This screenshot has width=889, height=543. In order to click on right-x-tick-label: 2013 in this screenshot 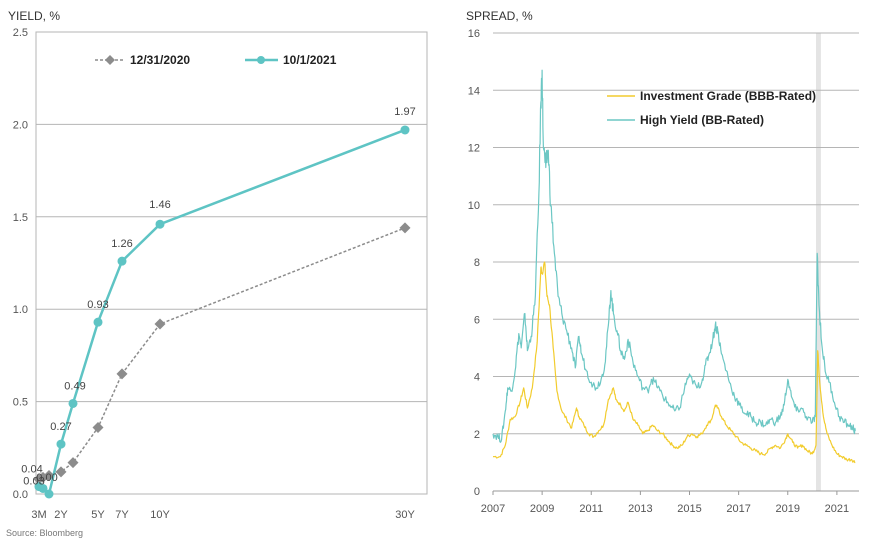, I will do `click(640, 509)`.